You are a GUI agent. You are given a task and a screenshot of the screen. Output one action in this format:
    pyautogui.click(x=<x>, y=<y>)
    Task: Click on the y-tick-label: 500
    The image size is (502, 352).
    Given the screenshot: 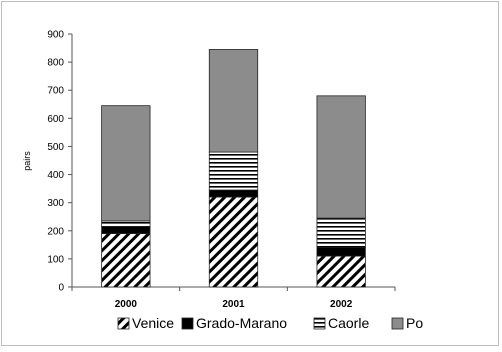 What is the action you would take?
    pyautogui.click(x=55, y=147)
    